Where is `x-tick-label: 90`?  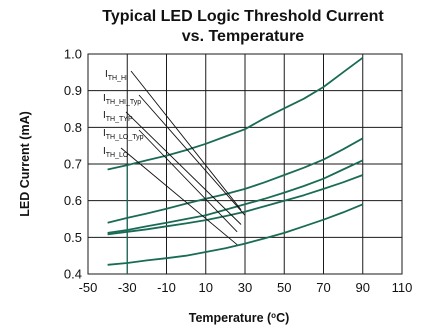 x-tick-label: 90 is located at coordinates (363, 287).